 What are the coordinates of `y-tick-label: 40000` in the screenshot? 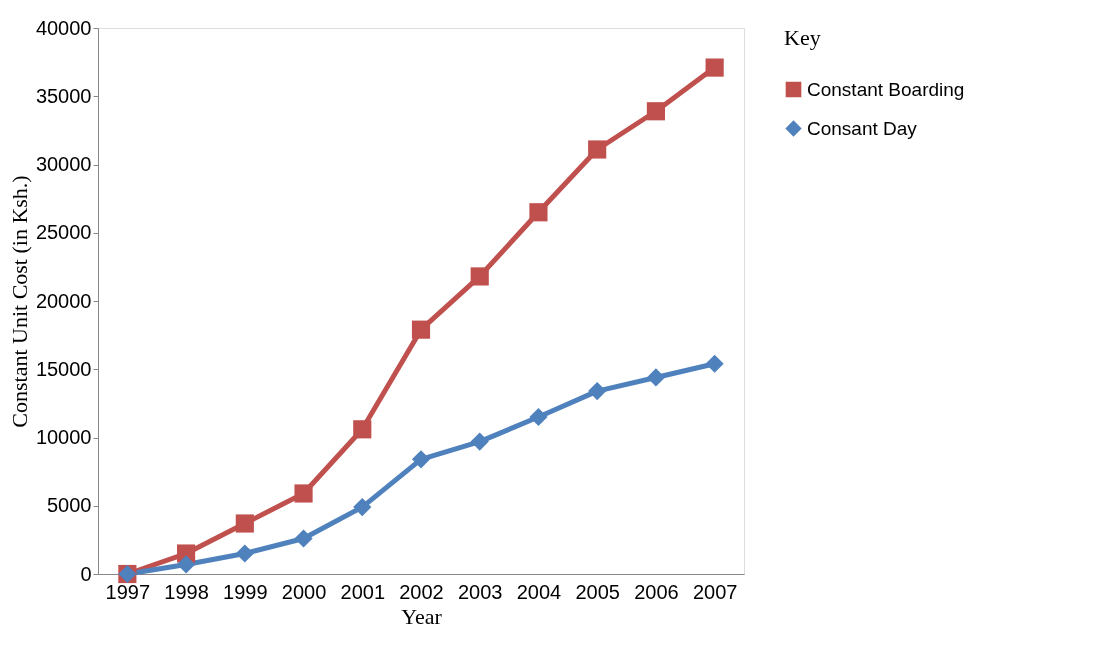 It's located at (63, 27).